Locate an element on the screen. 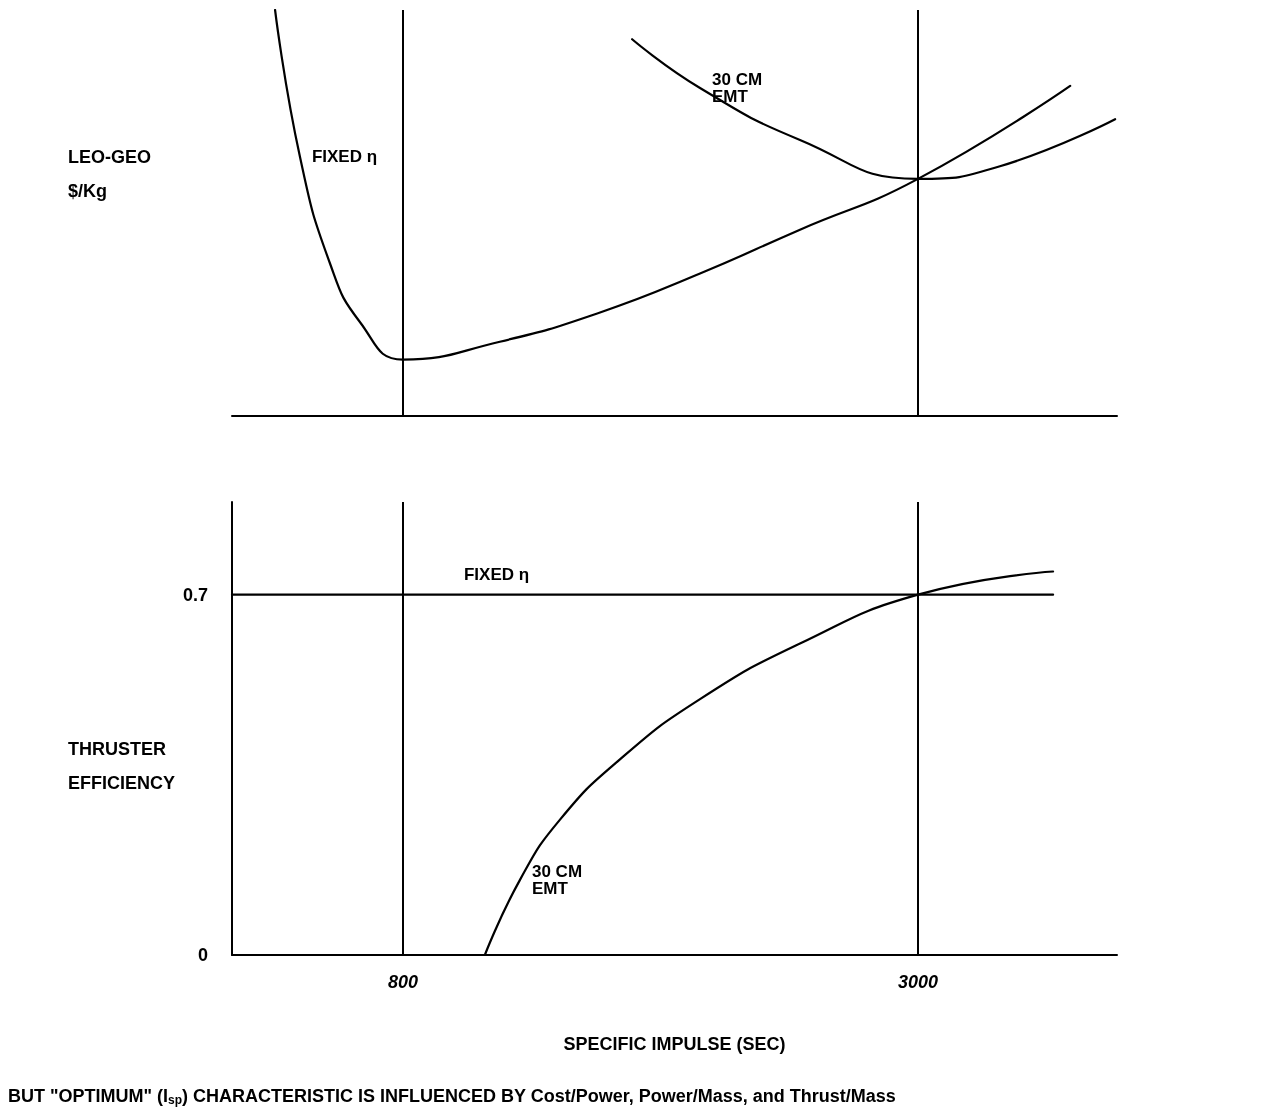  x-tick-label: 800 is located at coordinates (402, 982).